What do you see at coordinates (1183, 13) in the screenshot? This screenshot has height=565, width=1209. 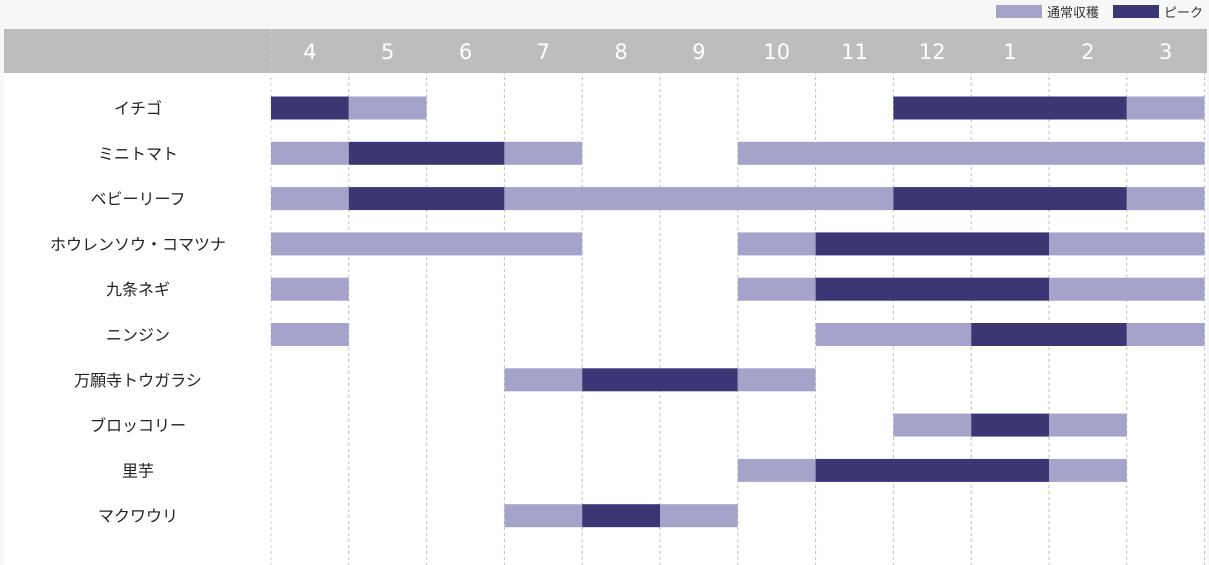 I see `legend-label-peak: ピーク` at bounding box center [1183, 13].